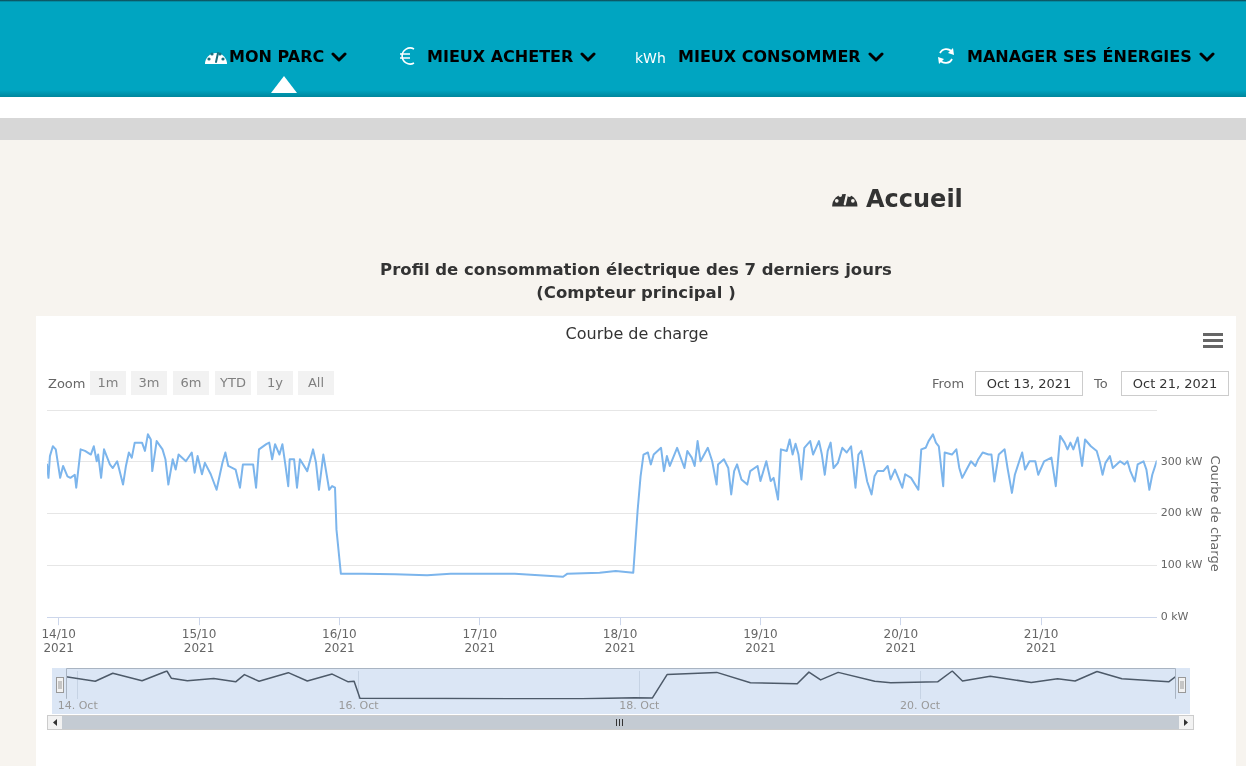  What do you see at coordinates (1175, 383) in the screenshot?
I see `date-field: Oct 21, 2021` at bounding box center [1175, 383].